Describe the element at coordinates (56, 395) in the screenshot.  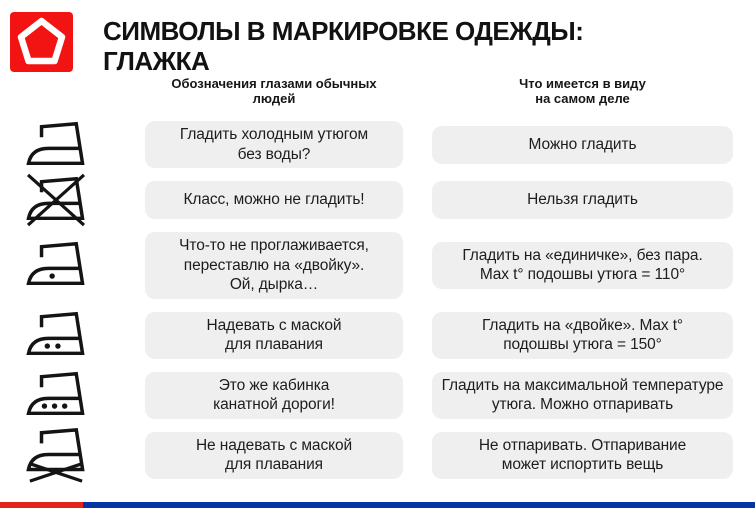
I see `iron-three-dots-icon` at that location.